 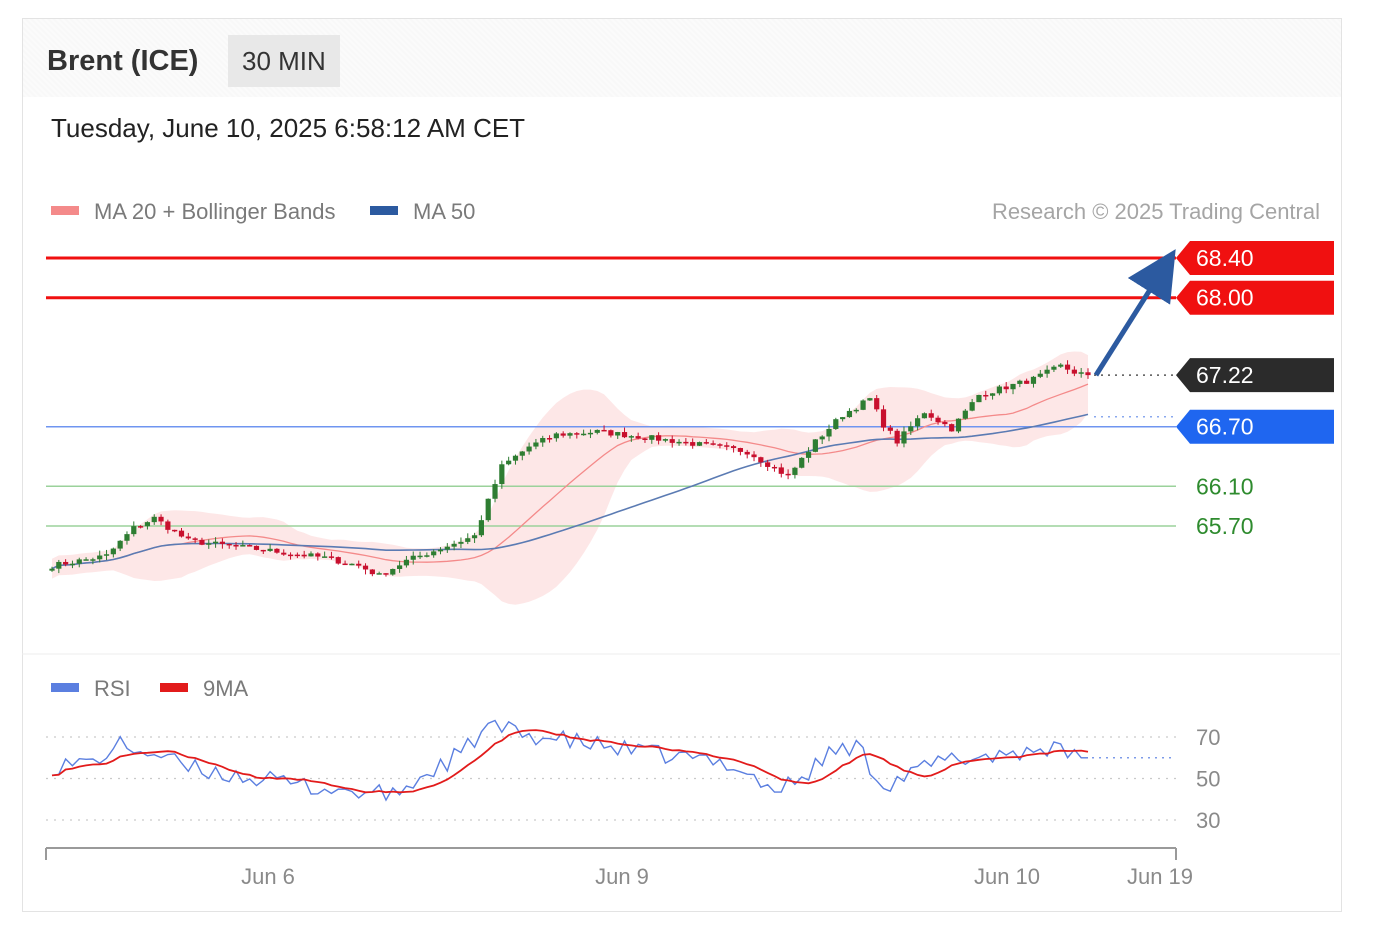 What do you see at coordinates (444, 211) in the screenshot?
I see `legend-label-ma50: MA 50` at bounding box center [444, 211].